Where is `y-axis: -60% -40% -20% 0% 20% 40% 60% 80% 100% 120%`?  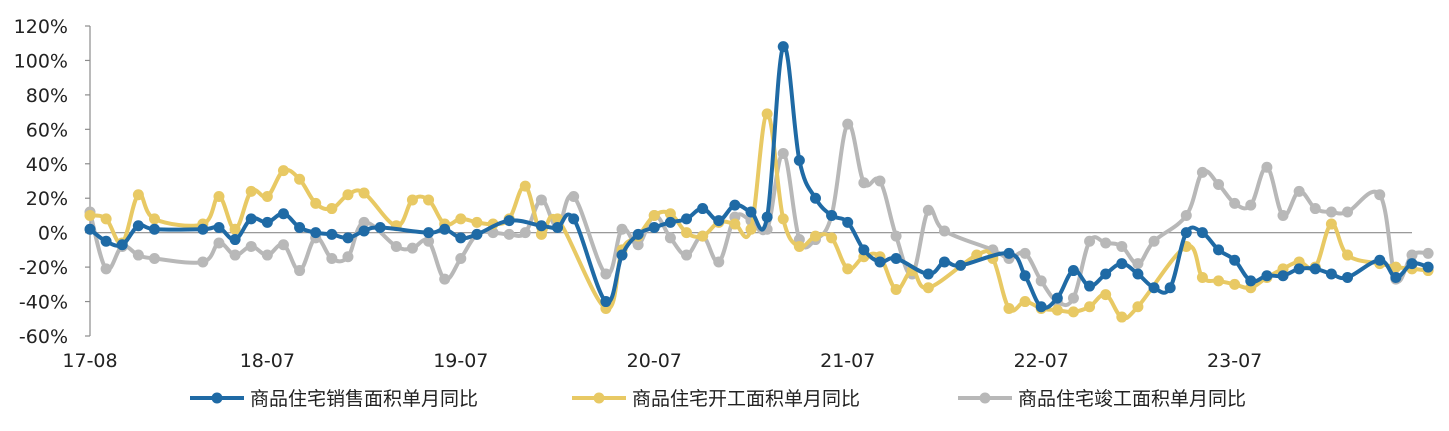 y-axis: -60% -40% -20% 0% 20% 40% 60% 80% 100% 120% is located at coordinates (52, 182).